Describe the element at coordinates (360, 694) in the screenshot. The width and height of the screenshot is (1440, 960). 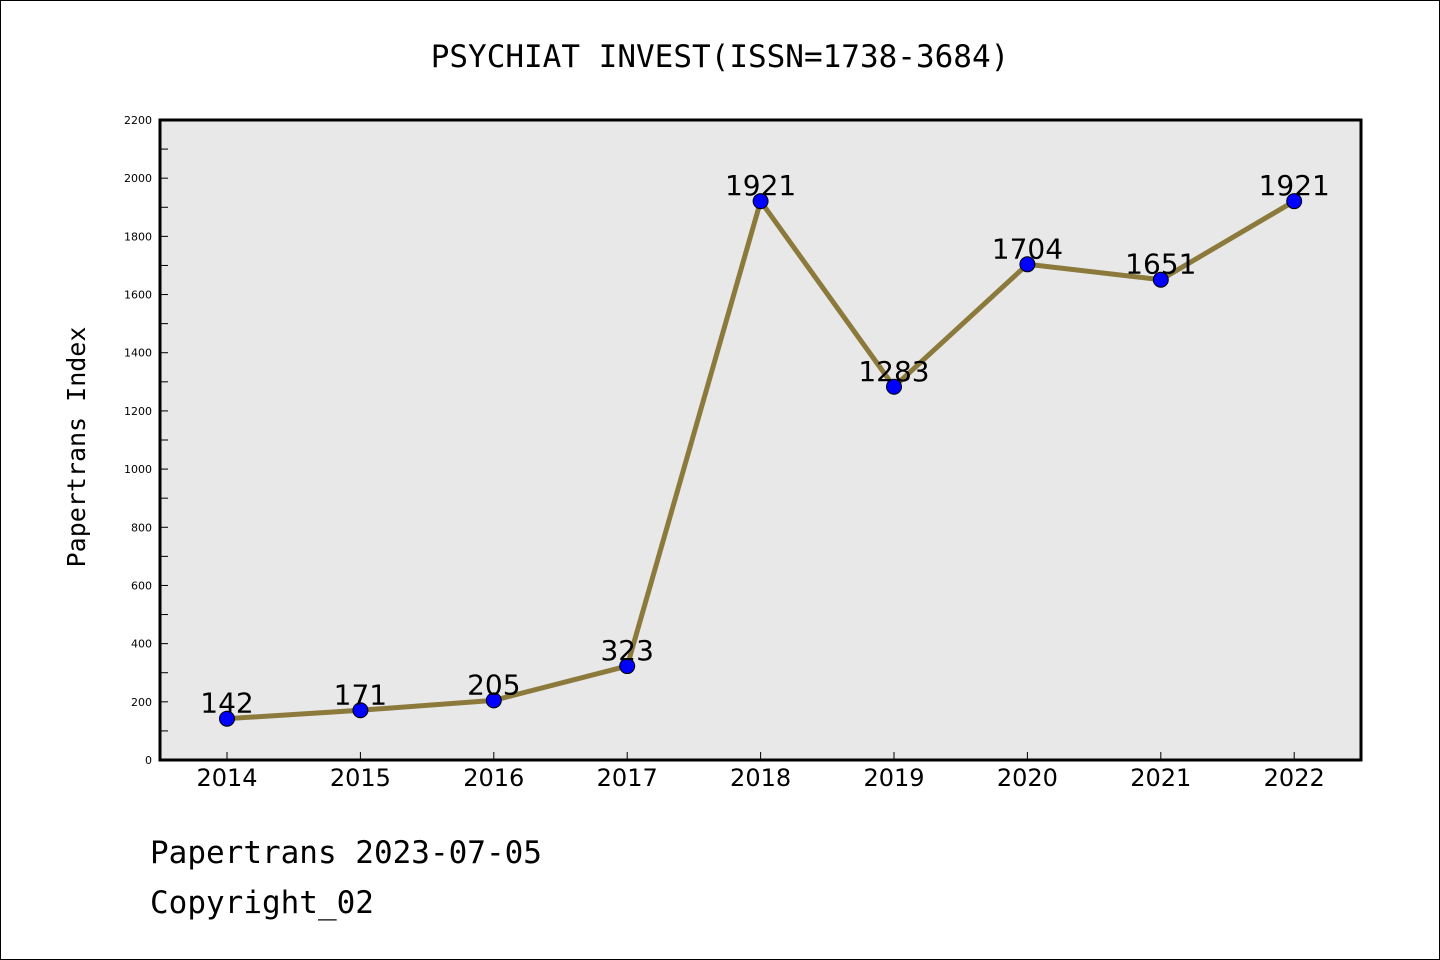
I see `data-label: 171` at that location.